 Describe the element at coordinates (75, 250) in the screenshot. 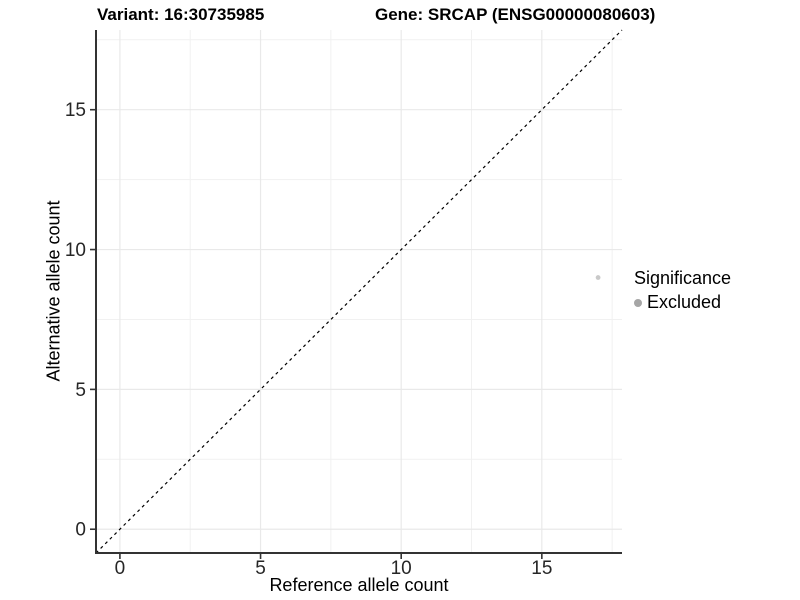

I see `y-tick-label: 10` at that location.